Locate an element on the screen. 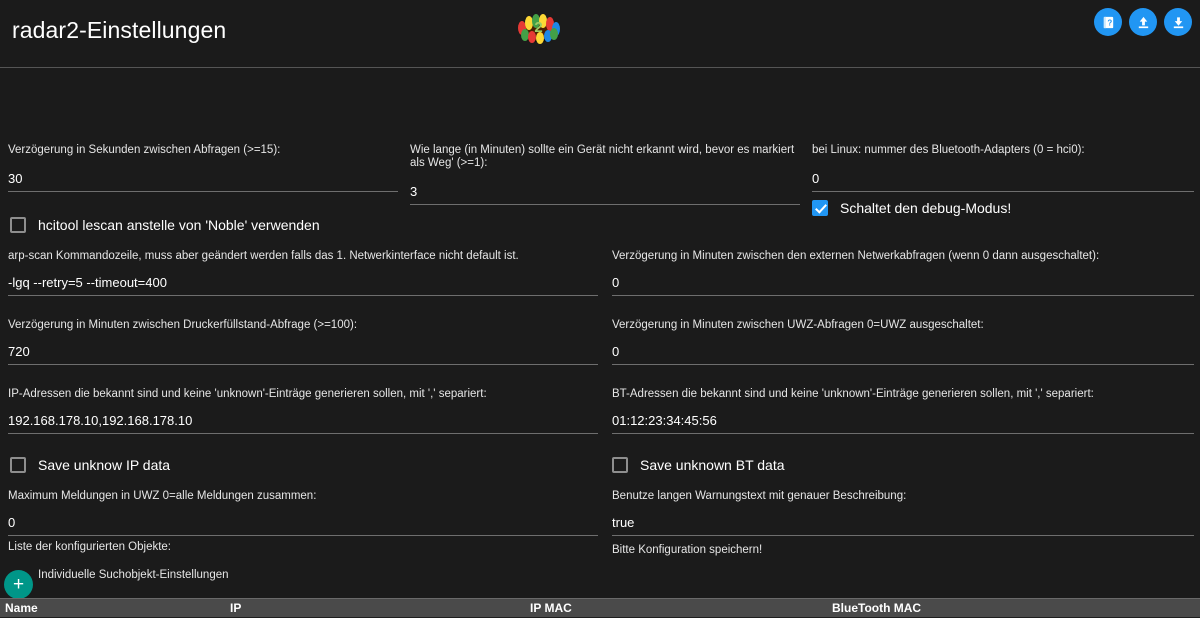 This screenshot has width=1200, height=618. away-minutes-input is located at coordinates (605, 194).